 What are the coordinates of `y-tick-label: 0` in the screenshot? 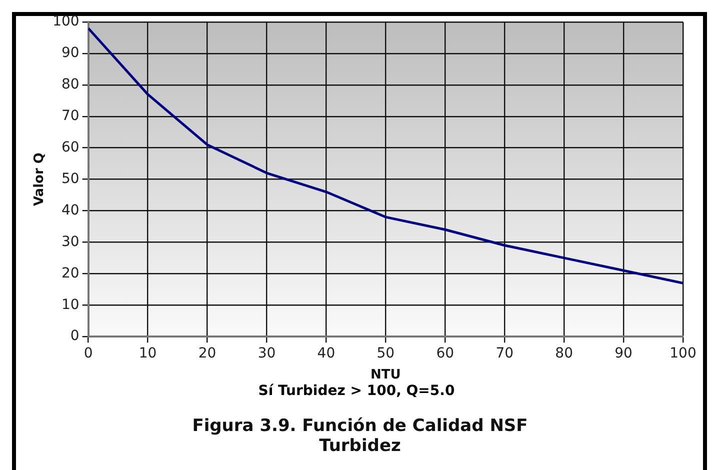 It's located at (75, 336).